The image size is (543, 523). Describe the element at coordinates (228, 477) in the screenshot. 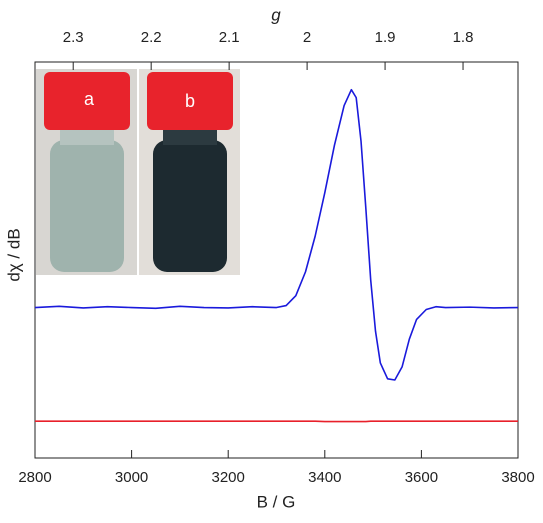

I see `x-tick-label: 3200` at that location.